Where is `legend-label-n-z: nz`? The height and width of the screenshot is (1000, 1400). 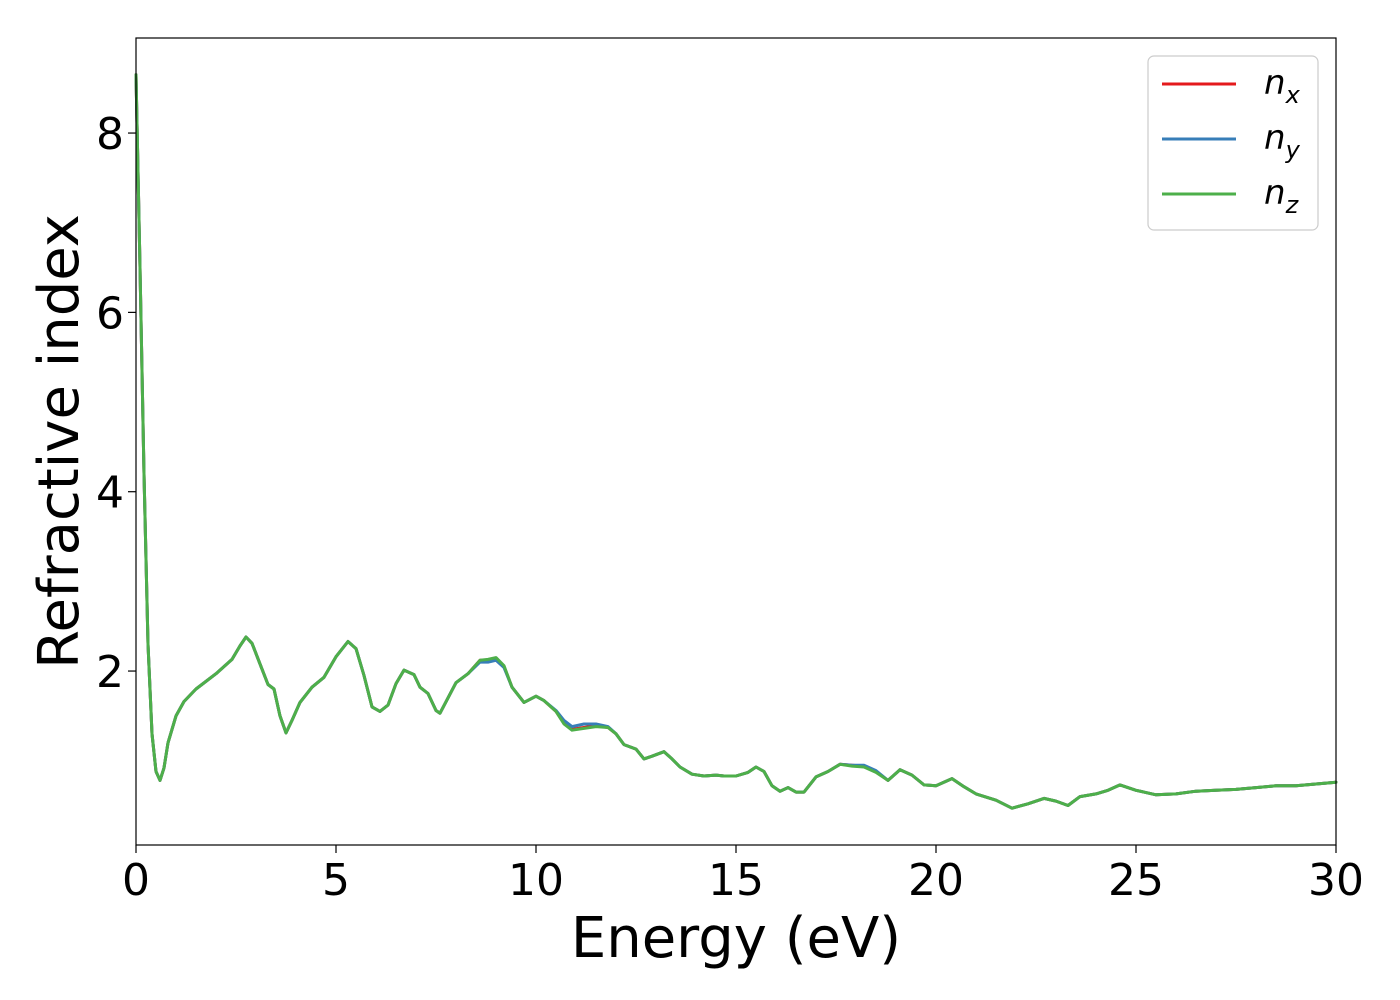 legend-label-n-z: nz is located at coordinates (1282, 196).